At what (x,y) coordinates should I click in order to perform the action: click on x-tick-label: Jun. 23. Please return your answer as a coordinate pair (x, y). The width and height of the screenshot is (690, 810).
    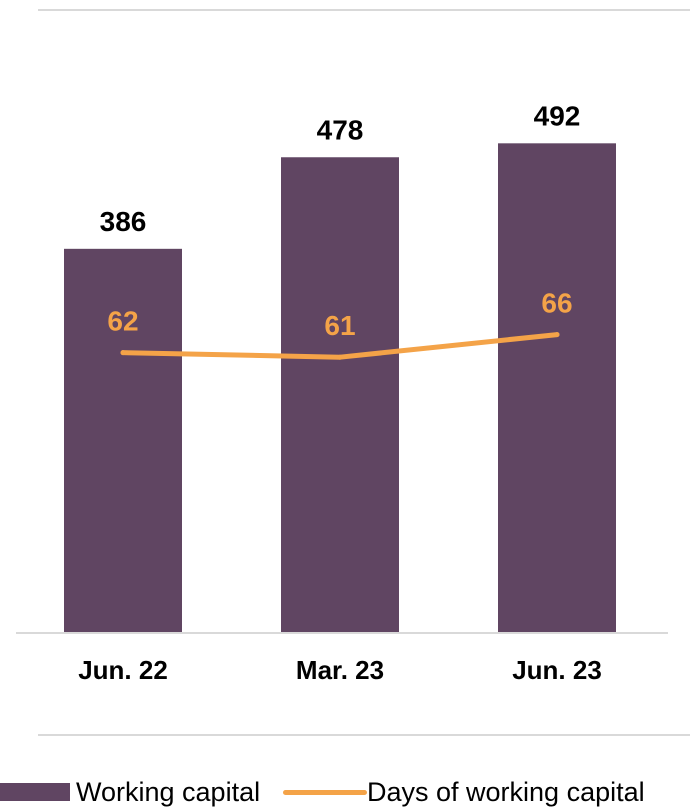
    Looking at the image, I should click on (557, 670).